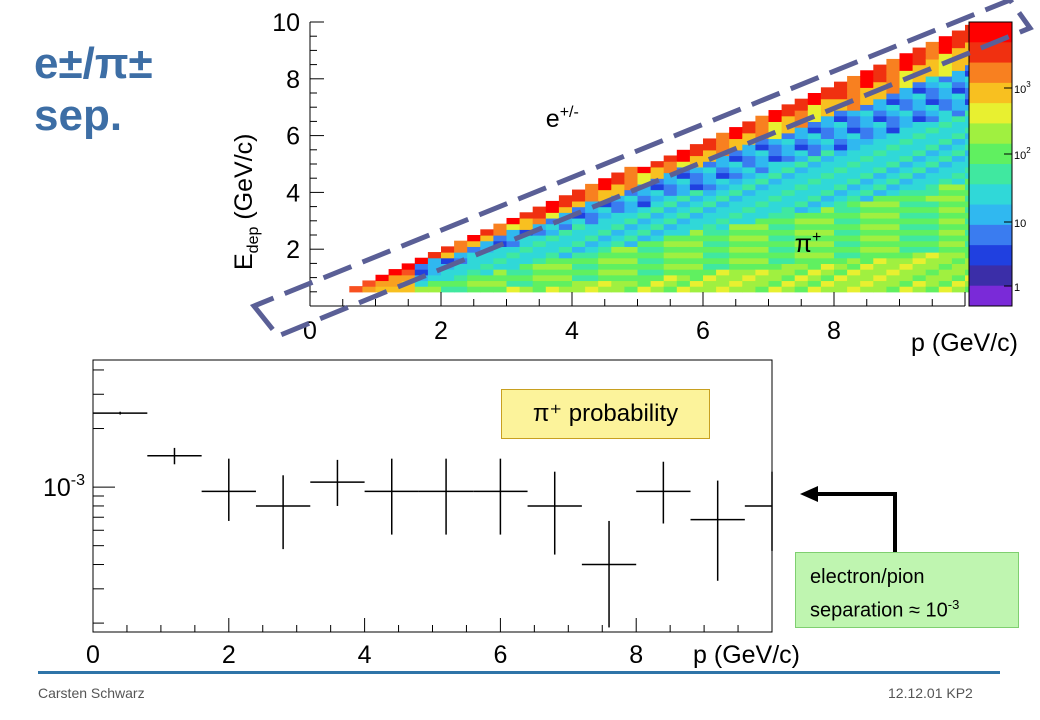 The image size is (1040, 720). I want to click on heatmap-x-tick-label: 2, so click(441, 331).